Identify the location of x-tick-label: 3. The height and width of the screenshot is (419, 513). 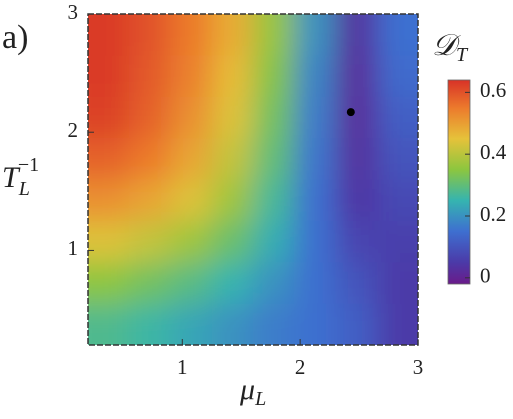
(418, 367).